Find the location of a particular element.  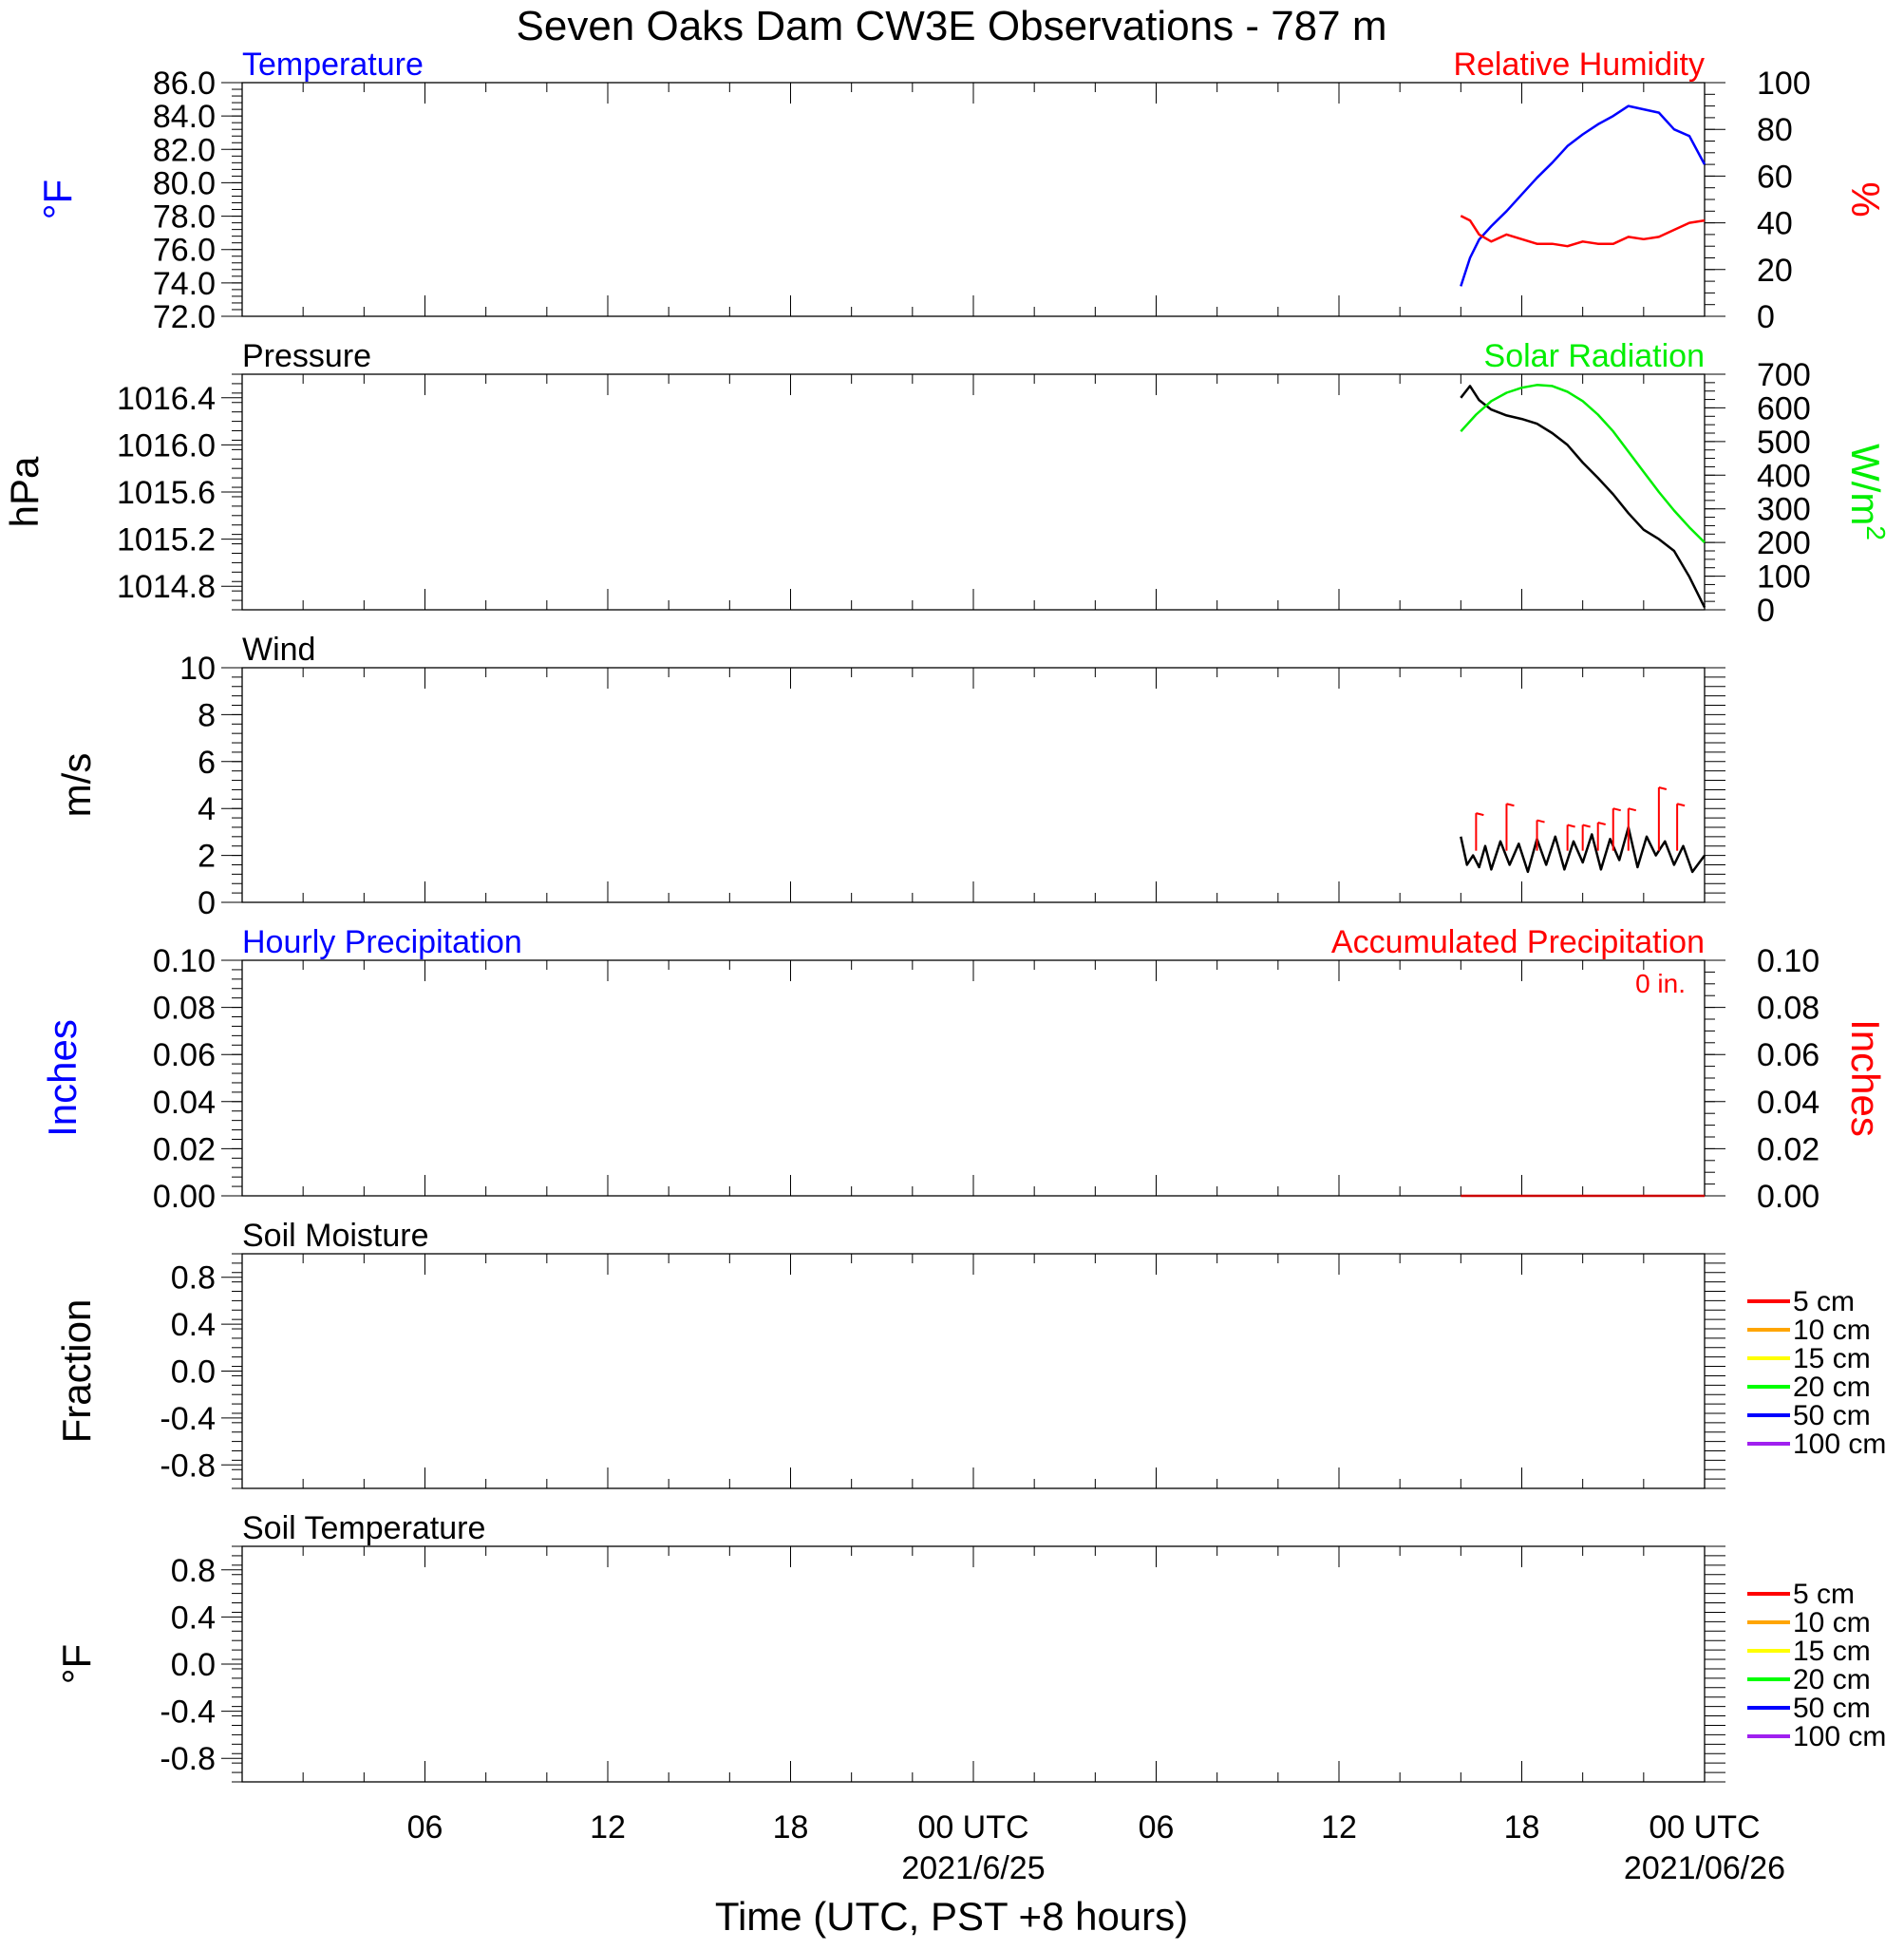

y-right-tick-label: 0.08 is located at coordinates (1788, 1009).